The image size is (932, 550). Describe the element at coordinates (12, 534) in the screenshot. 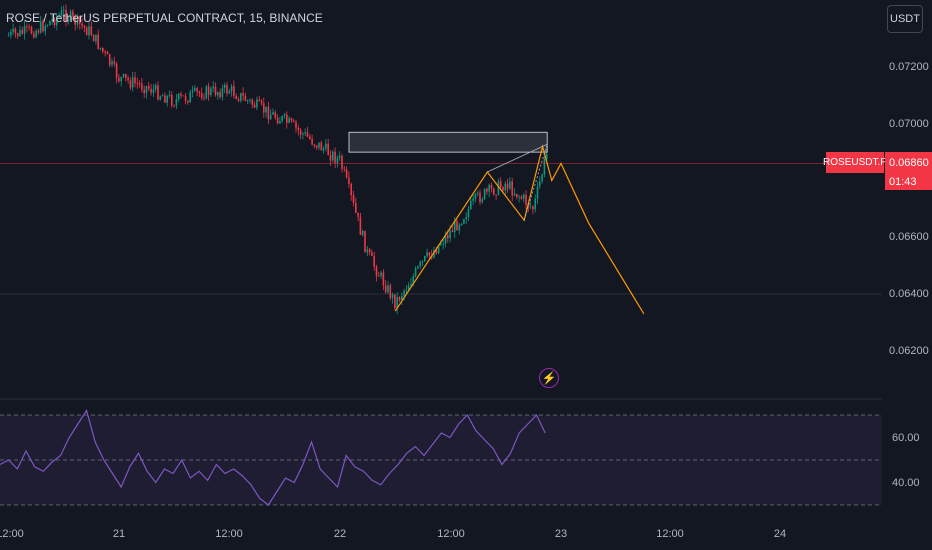

I see `time-axis-label: 12:00` at that location.